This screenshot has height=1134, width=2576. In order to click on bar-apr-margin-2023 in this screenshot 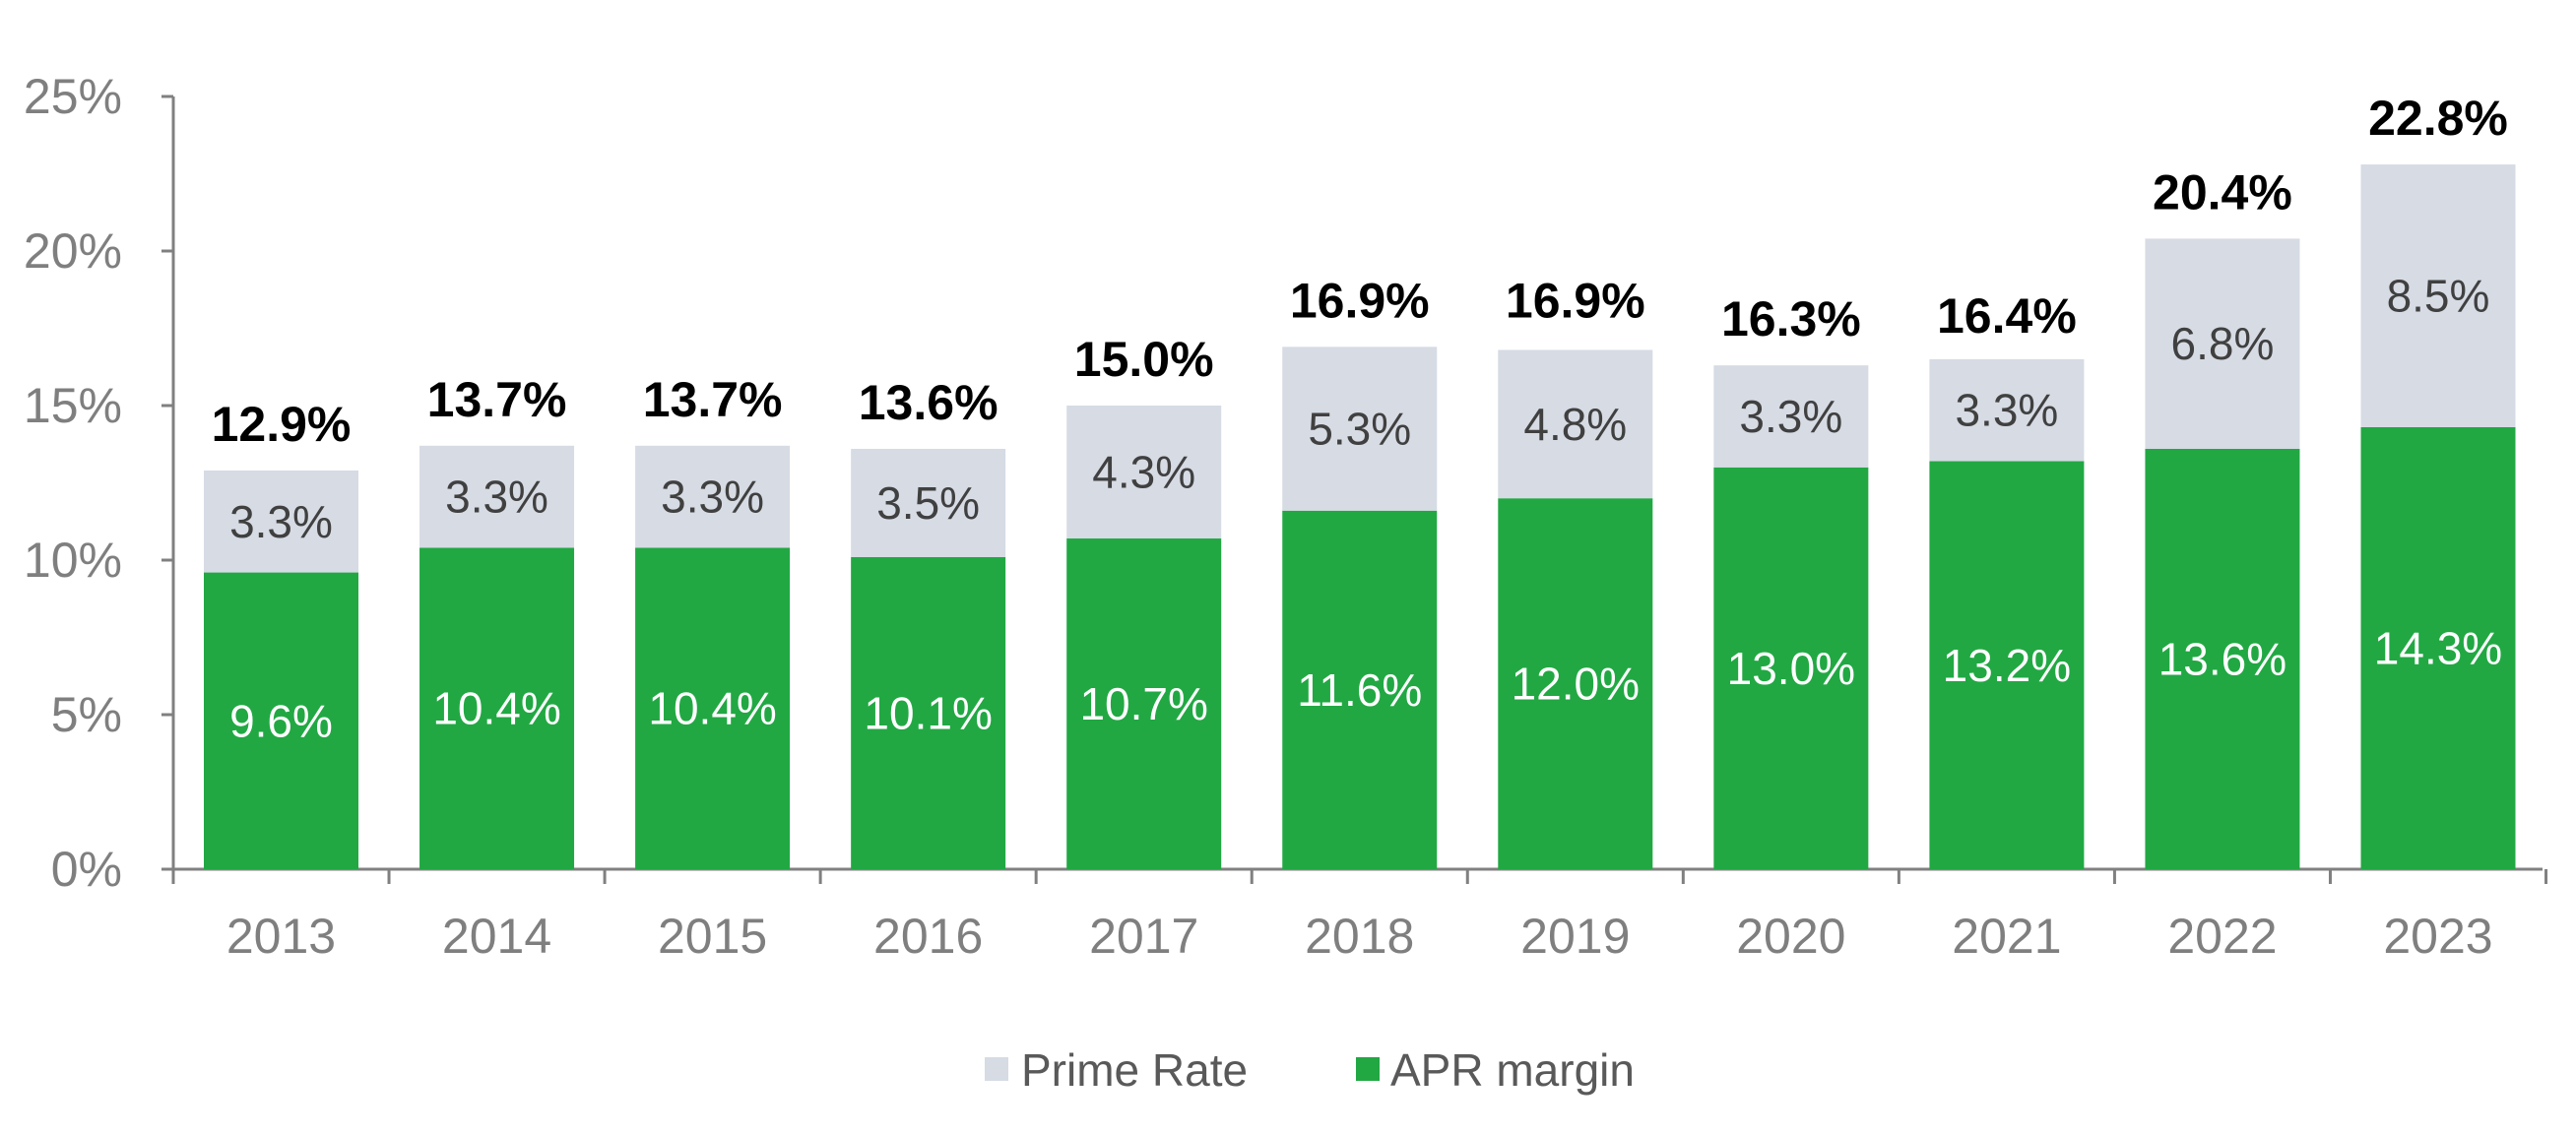, I will do `click(2438, 647)`.